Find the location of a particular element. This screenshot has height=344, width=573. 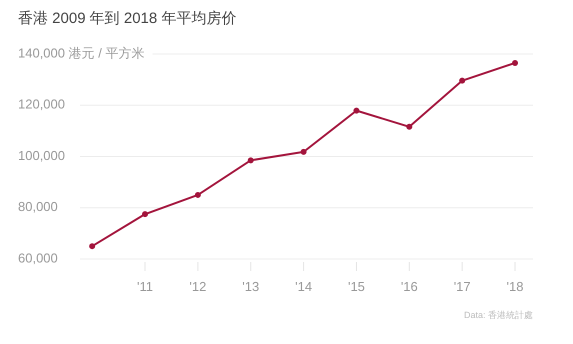

x-tick-label: '11 is located at coordinates (145, 286).